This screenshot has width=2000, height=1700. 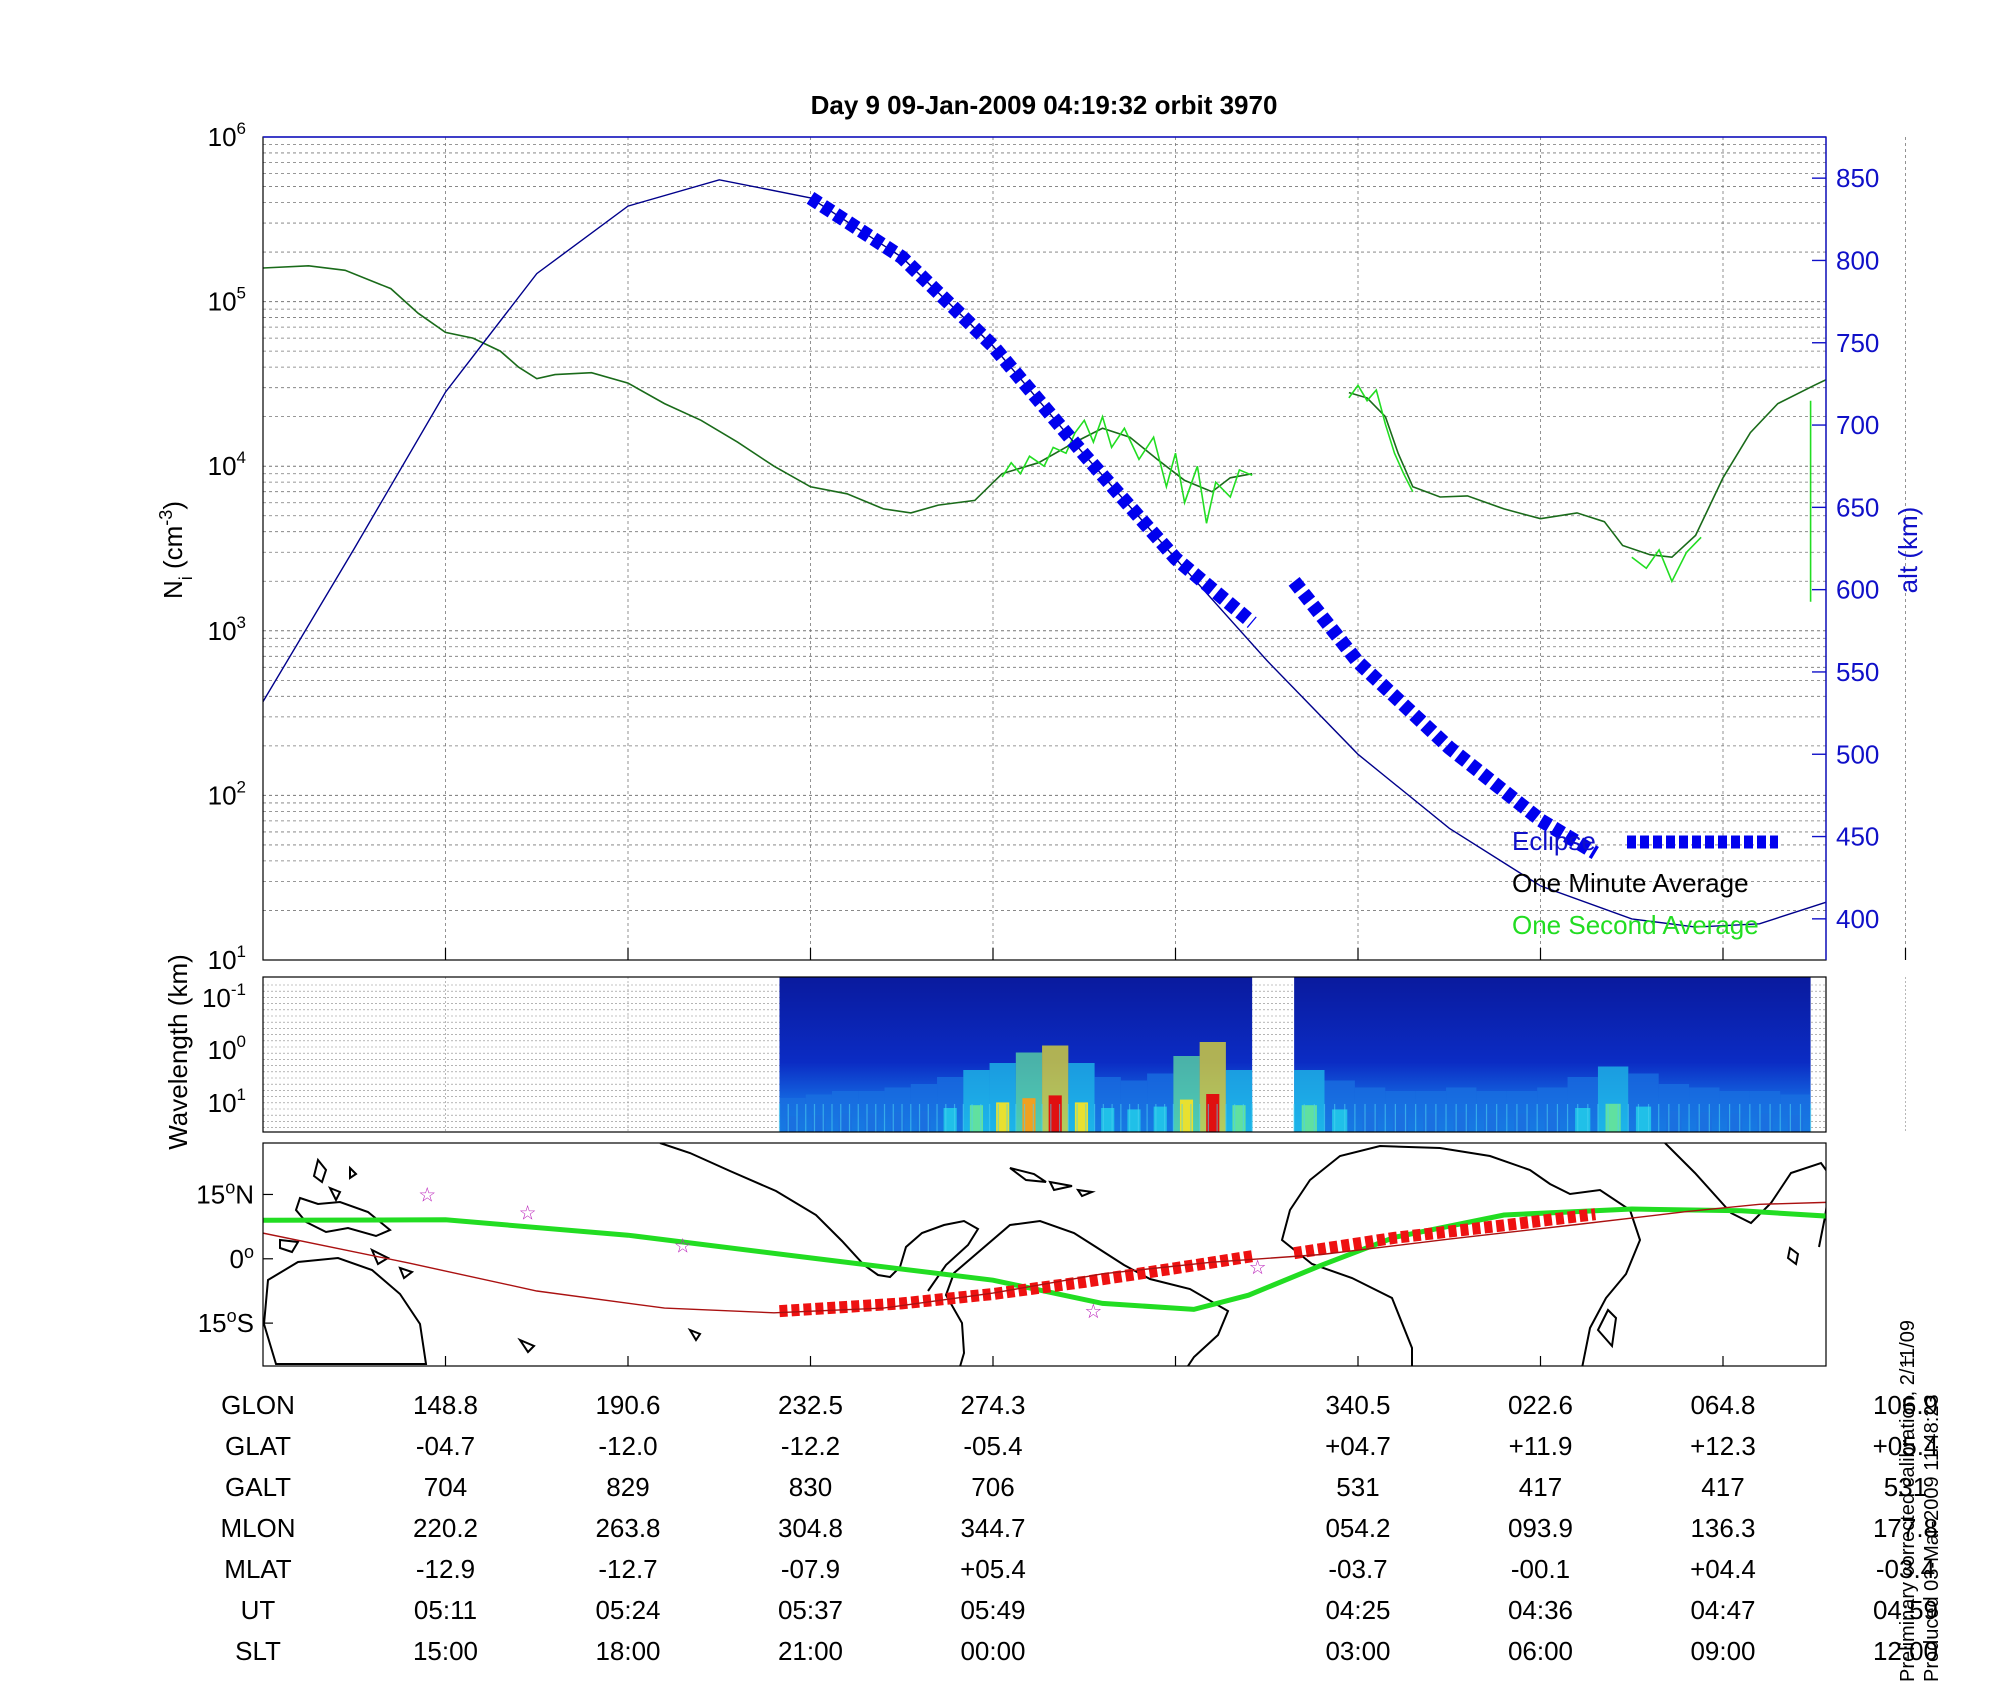 What do you see at coordinates (343, 1217) in the screenshot?
I see `coastline-new-guinea` at bounding box center [343, 1217].